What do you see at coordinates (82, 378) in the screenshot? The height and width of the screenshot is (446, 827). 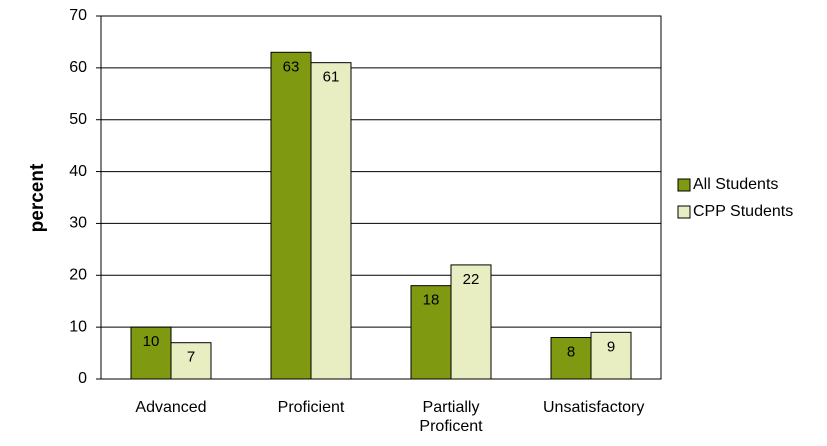 I see `y-tick-label: 0` at bounding box center [82, 378].